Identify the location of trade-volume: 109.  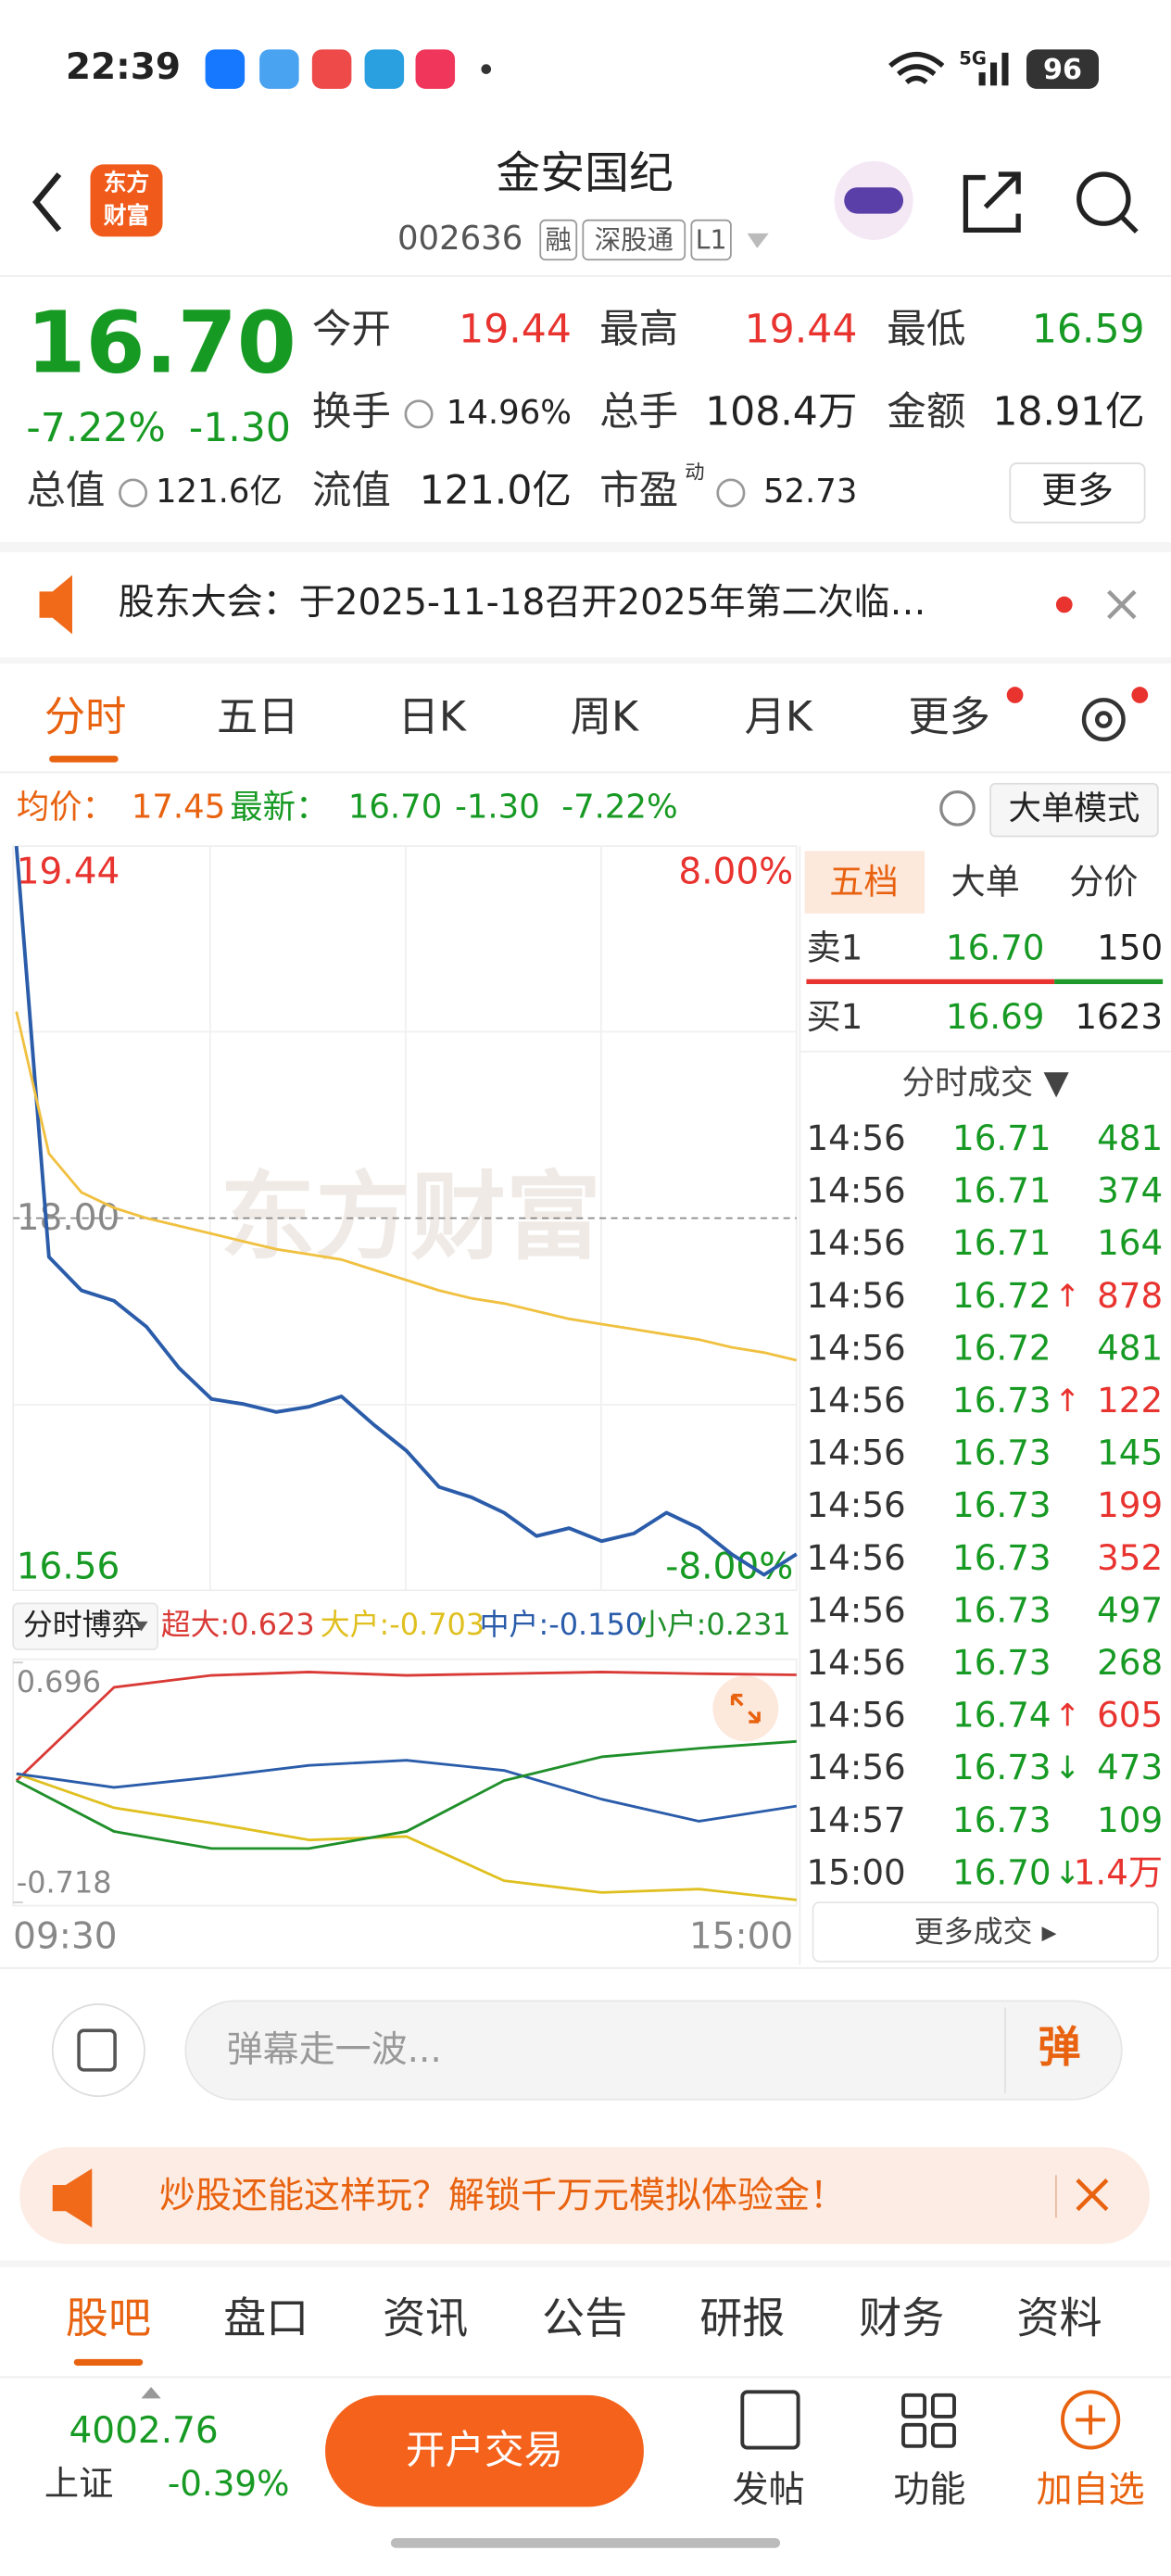
(1130, 1819).